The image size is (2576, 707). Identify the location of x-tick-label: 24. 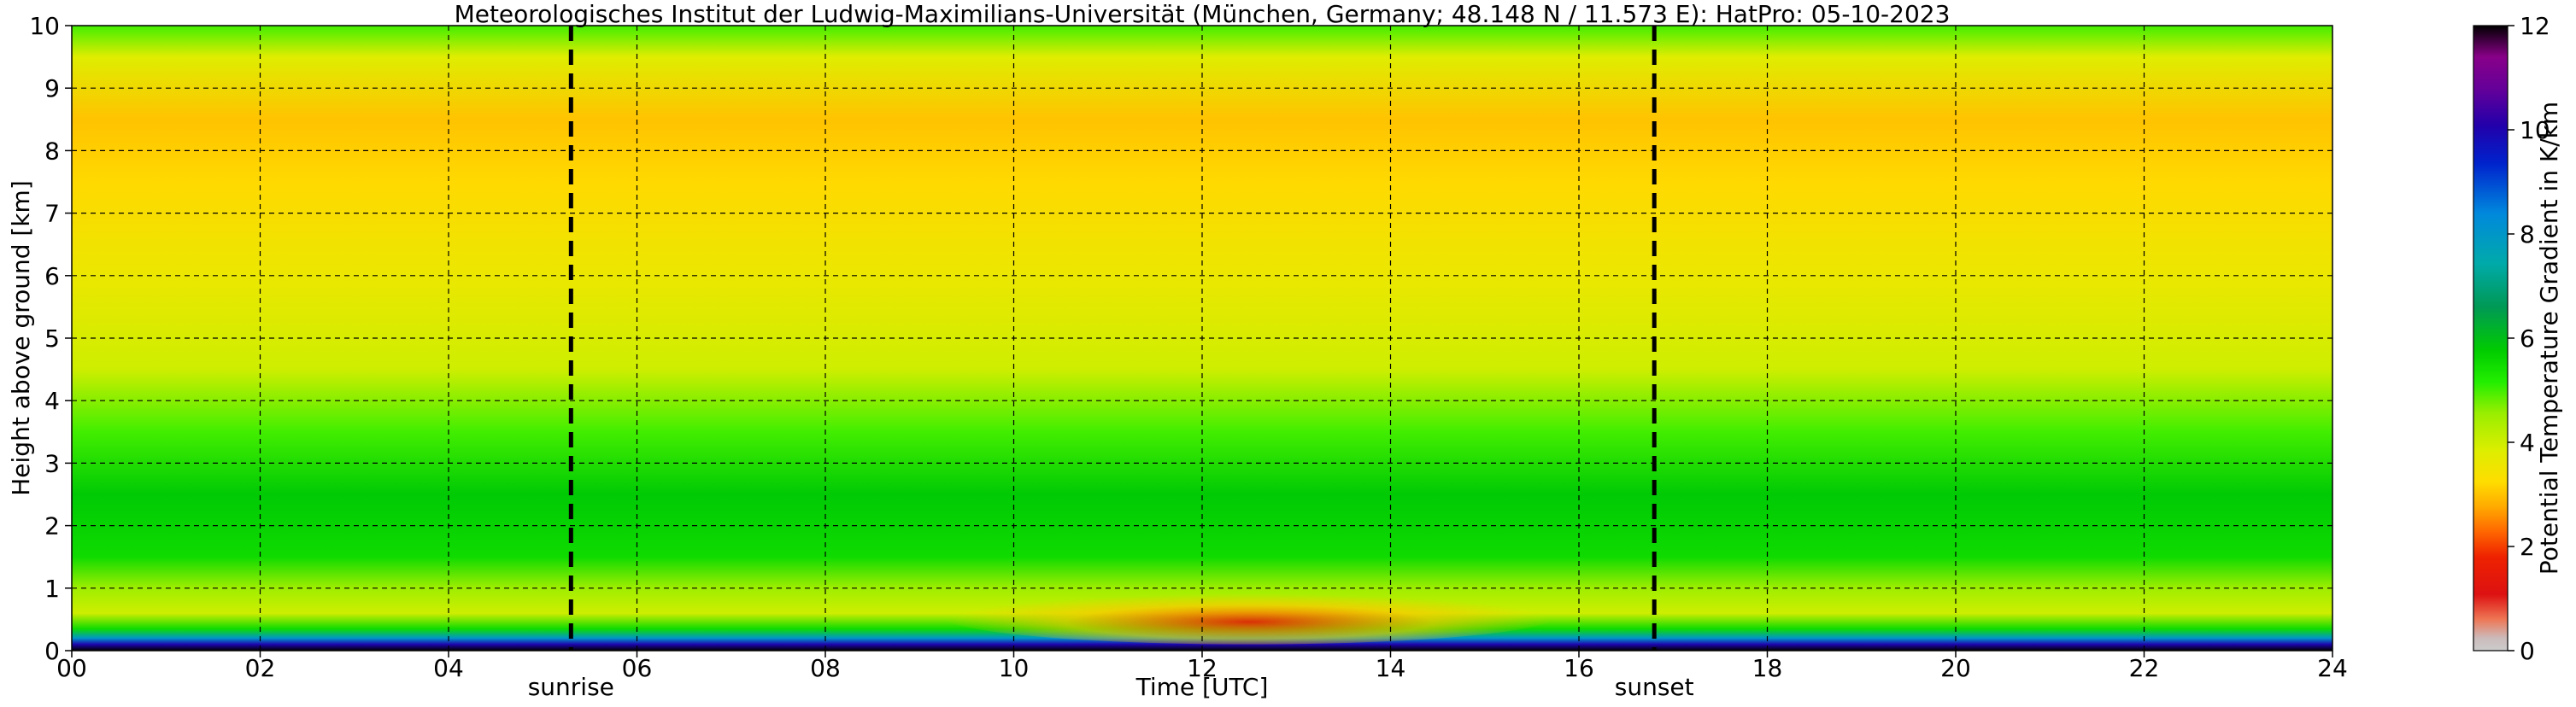
(2332, 668).